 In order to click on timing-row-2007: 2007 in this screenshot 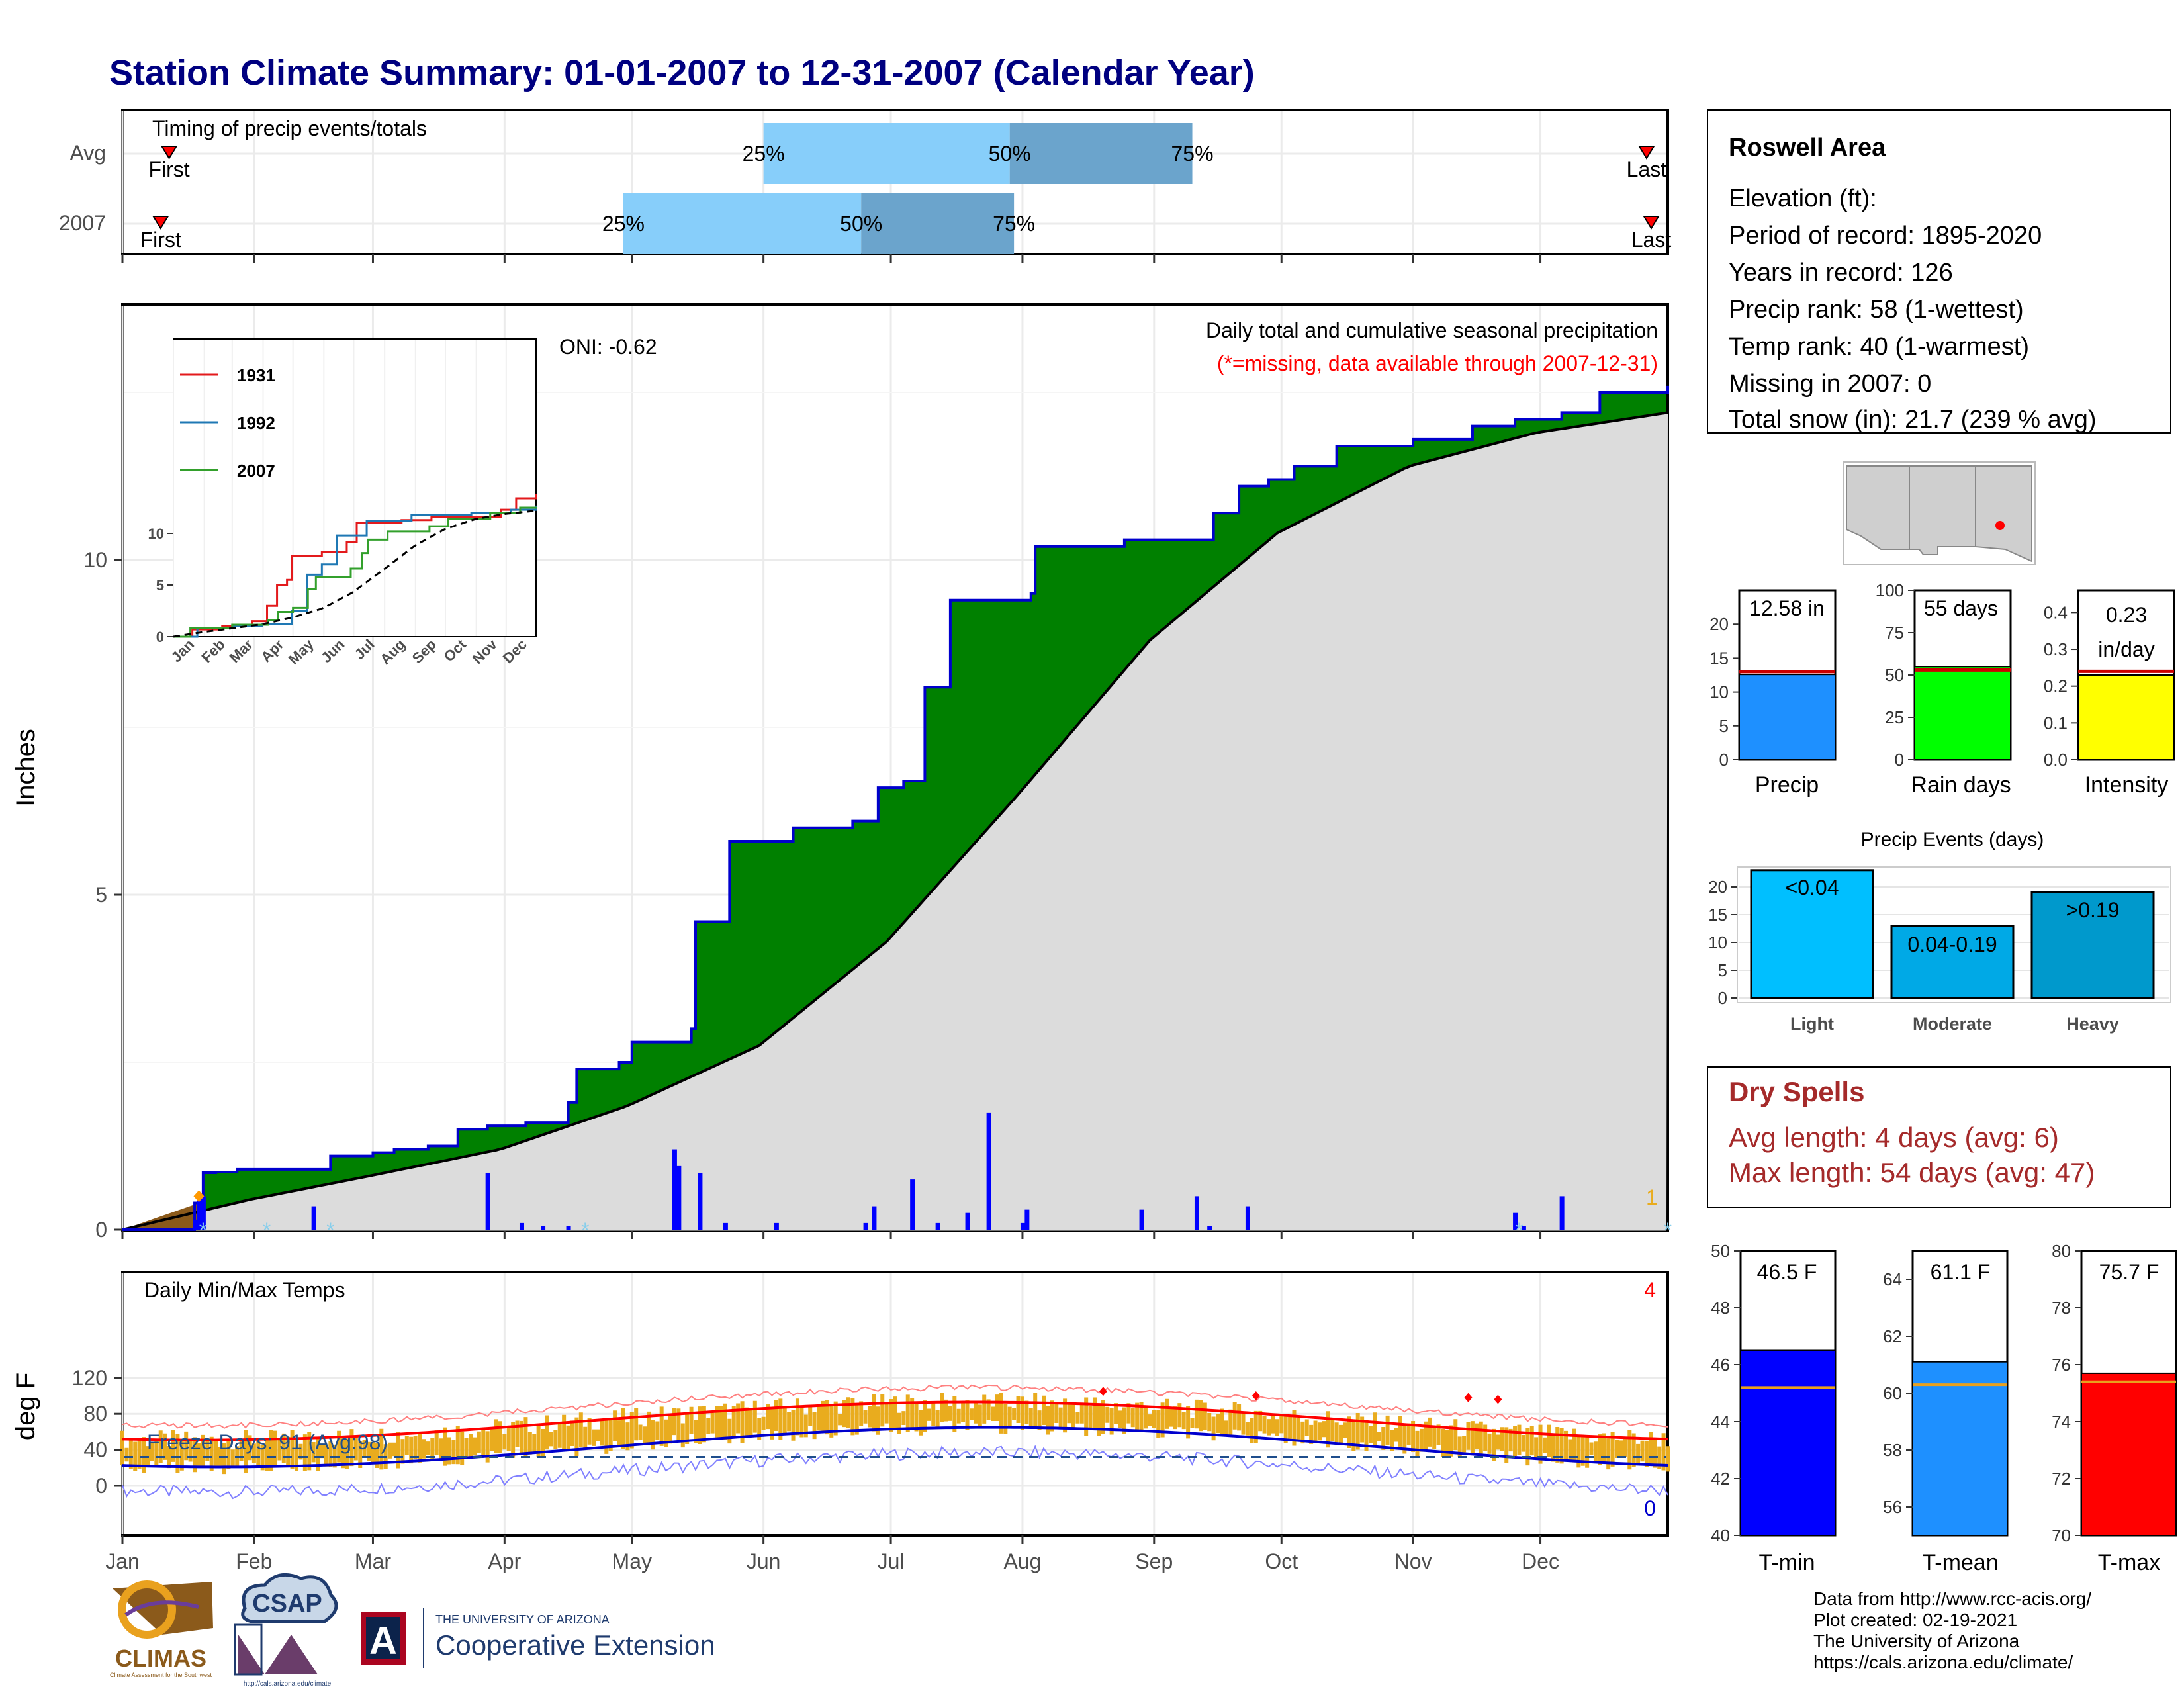, I will do `click(82, 223)`.